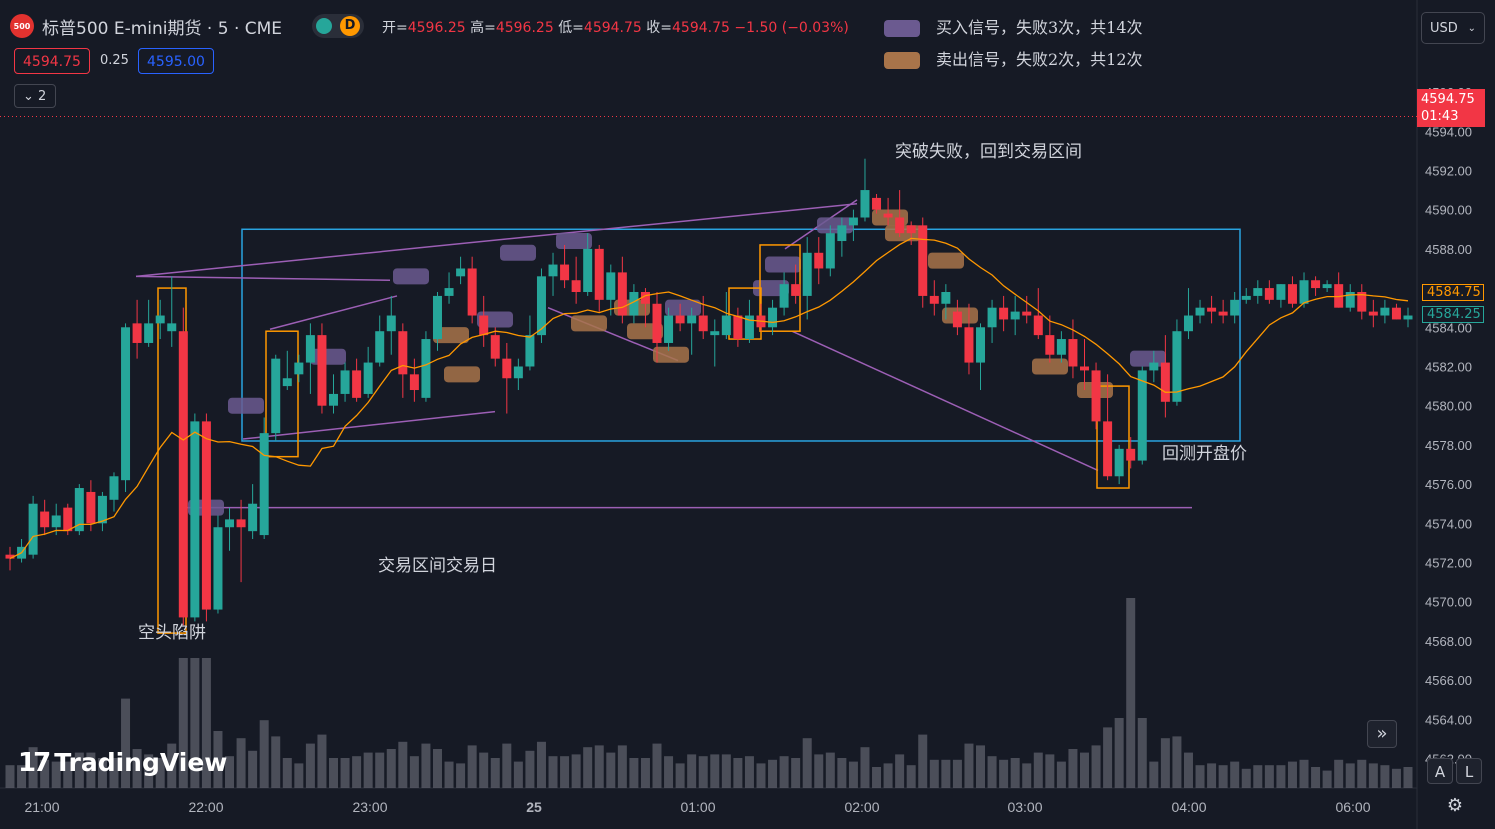  What do you see at coordinates (338, 26) in the screenshot?
I see `data-mode-toggle: D` at bounding box center [338, 26].